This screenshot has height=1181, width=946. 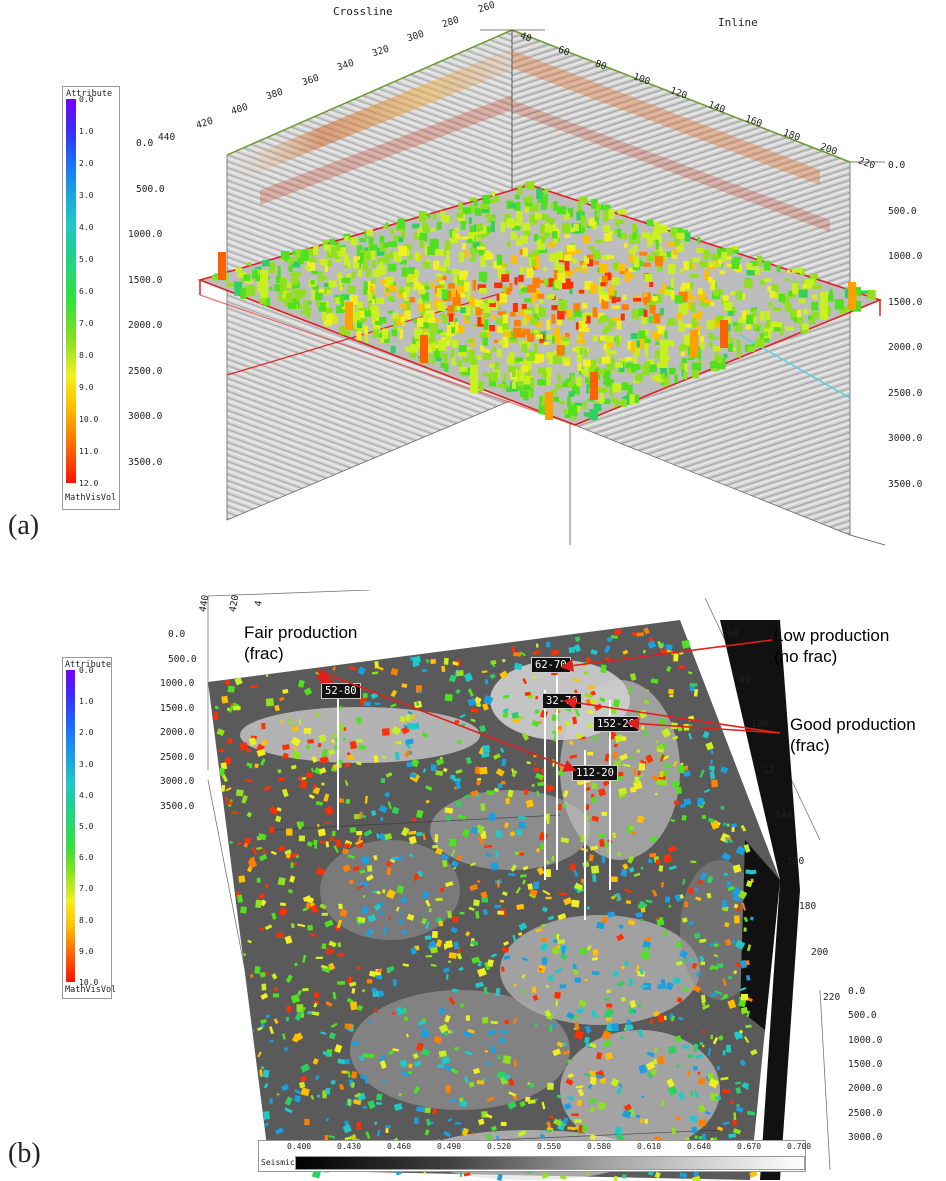 What do you see at coordinates (86, 826) in the screenshot?
I see `tick-label: 5.0` at bounding box center [86, 826].